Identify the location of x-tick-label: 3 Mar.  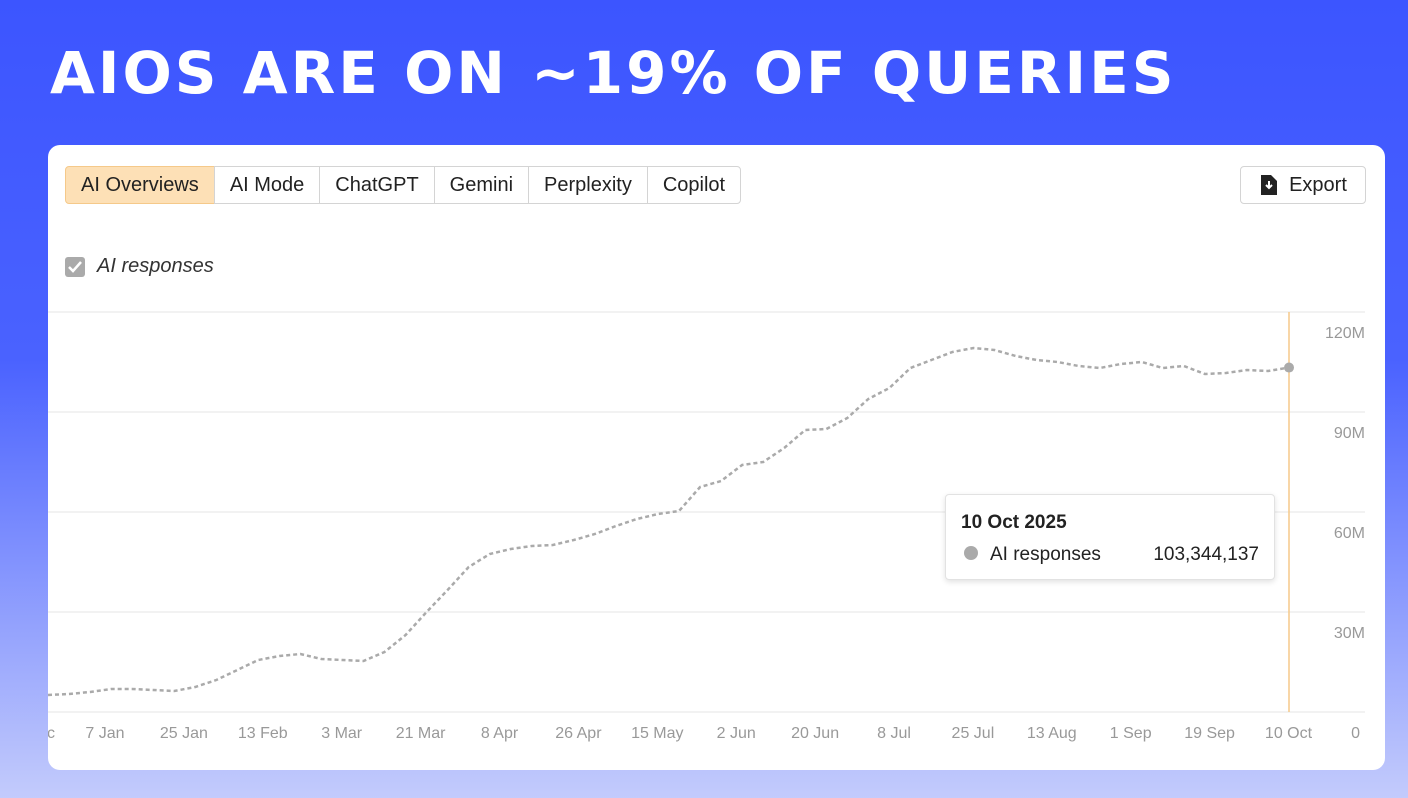
(342, 733).